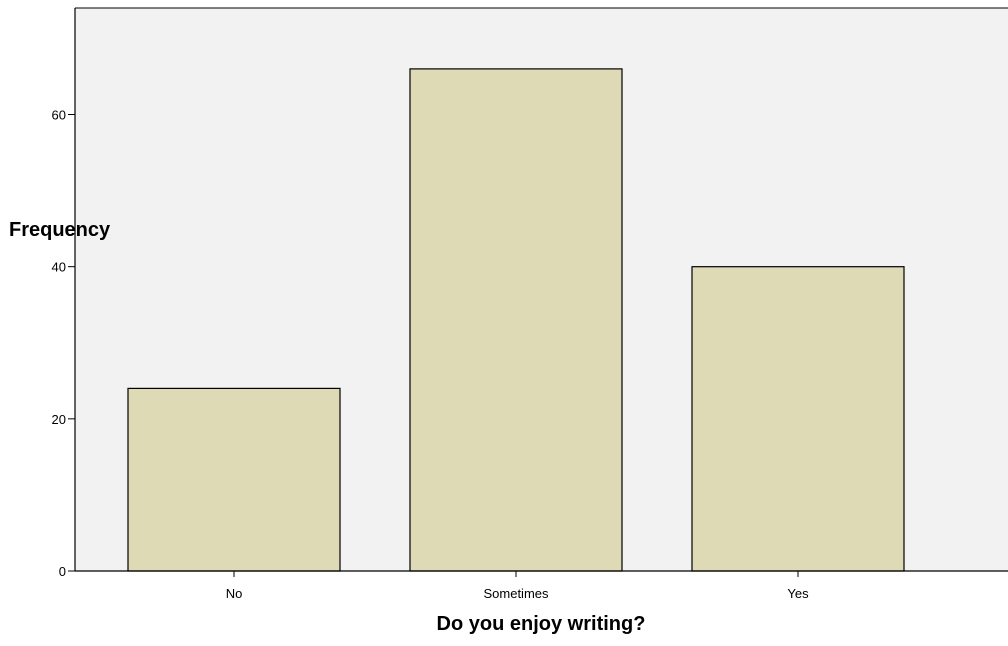  I want to click on x-axis-title: Do you enjoy writing?, so click(541, 624).